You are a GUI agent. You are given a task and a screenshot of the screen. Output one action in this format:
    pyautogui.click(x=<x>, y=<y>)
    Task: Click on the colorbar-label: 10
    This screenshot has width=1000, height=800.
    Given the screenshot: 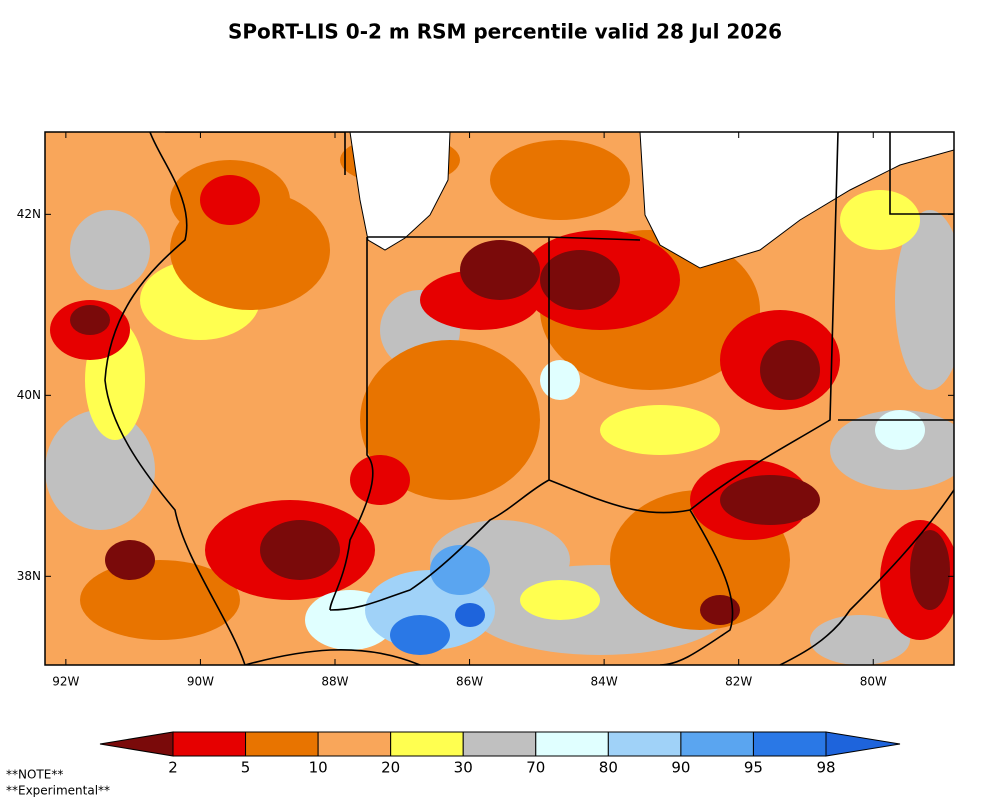 What is the action you would take?
    pyautogui.click(x=318, y=768)
    